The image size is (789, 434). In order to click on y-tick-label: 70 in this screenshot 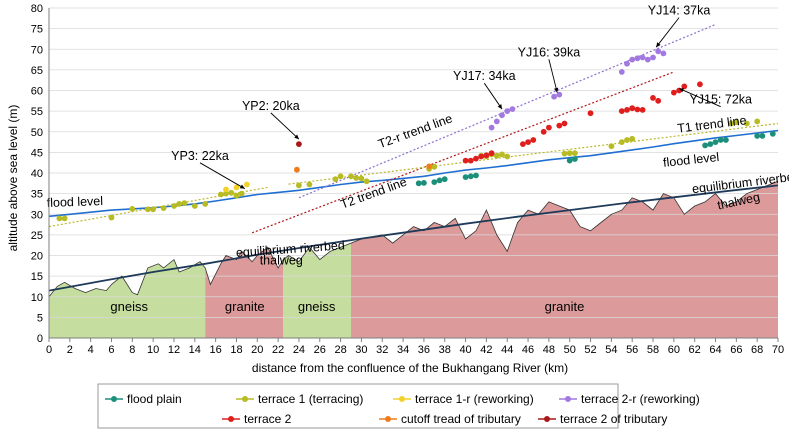, I will do `click(37, 50)`.